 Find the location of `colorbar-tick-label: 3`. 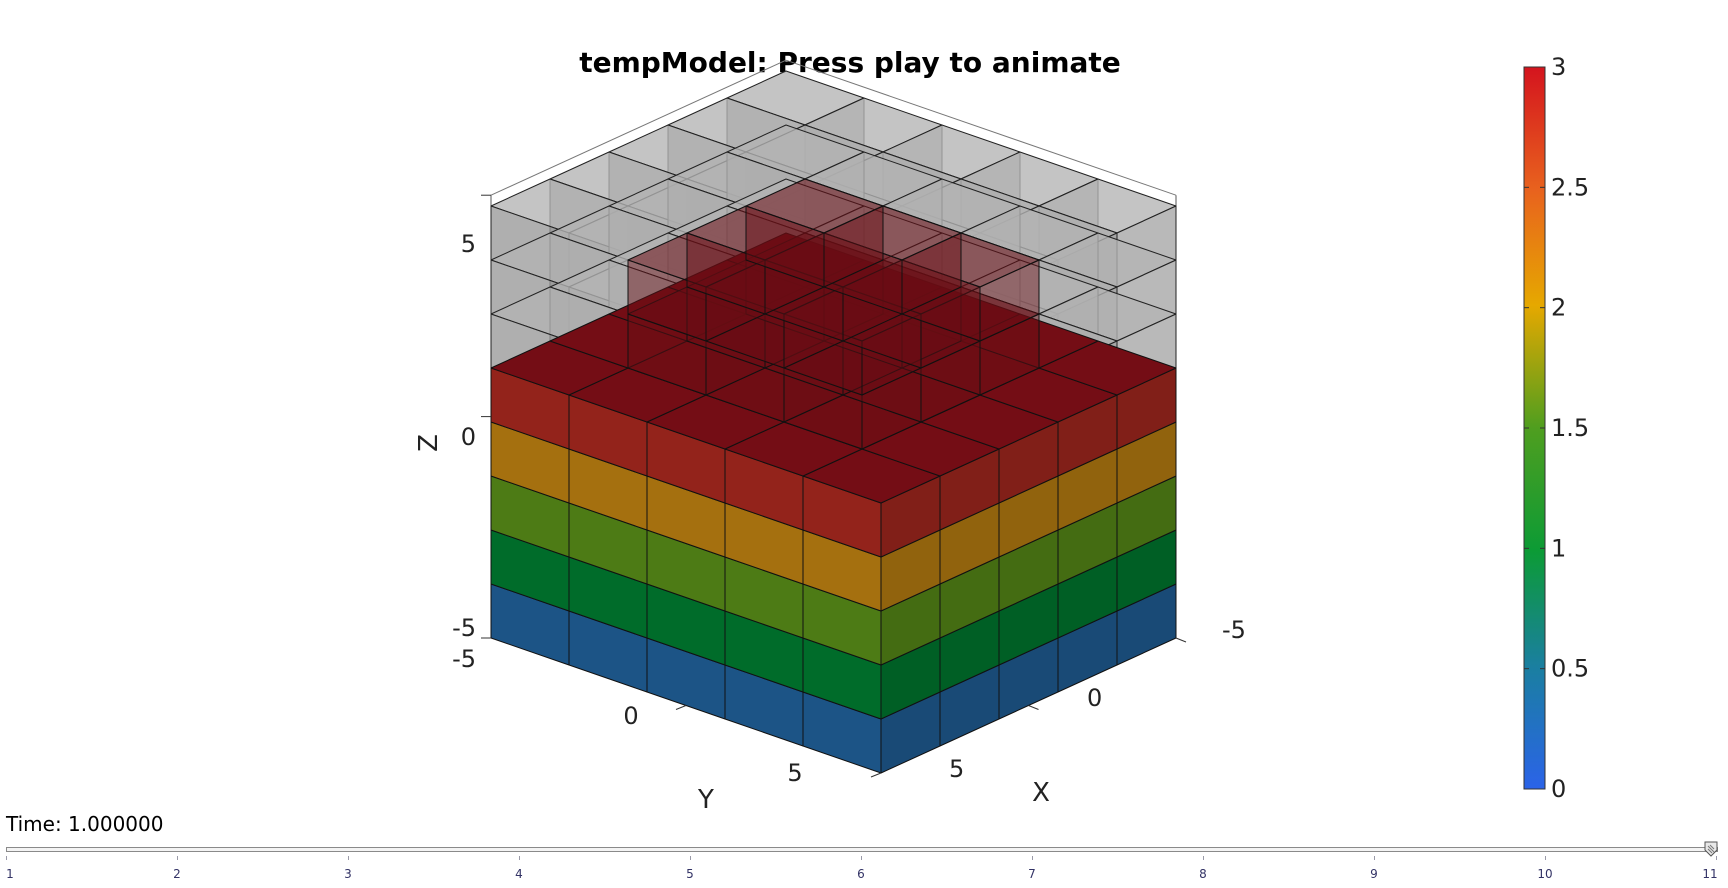

colorbar-tick-label: 3 is located at coordinates (1558, 67).